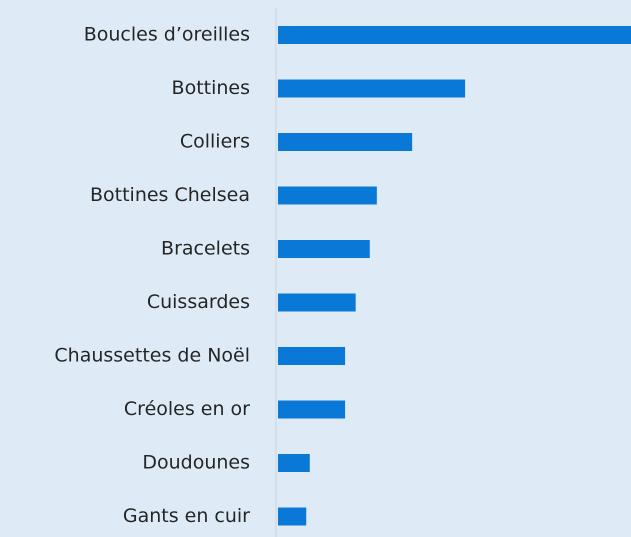  I want to click on y-tick-label: Cuissardes, so click(198, 302).